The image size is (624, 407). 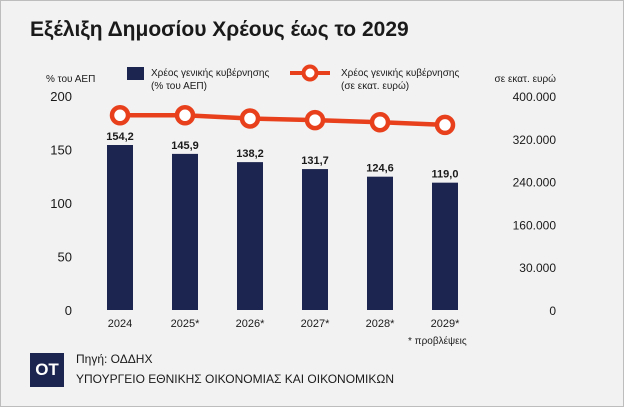 What do you see at coordinates (400, 73) in the screenshot?
I see `legend-line-line1: Χρέος γενικής κυβέρνησης` at bounding box center [400, 73].